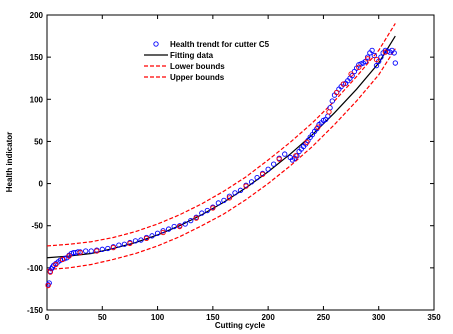 Image resolution: width=453 pixels, height=334 pixels. Describe the element at coordinates (37, 57) in the screenshot. I see `y-tick-label: 150` at that location.